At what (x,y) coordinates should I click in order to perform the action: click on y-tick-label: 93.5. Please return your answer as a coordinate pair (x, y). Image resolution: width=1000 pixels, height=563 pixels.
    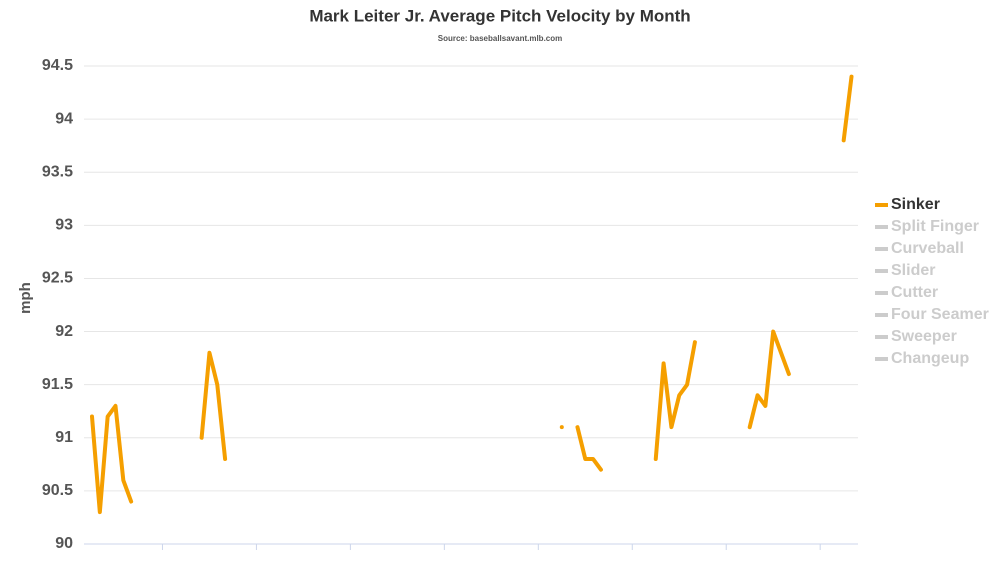
    Looking at the image, I should click on (57, 171).